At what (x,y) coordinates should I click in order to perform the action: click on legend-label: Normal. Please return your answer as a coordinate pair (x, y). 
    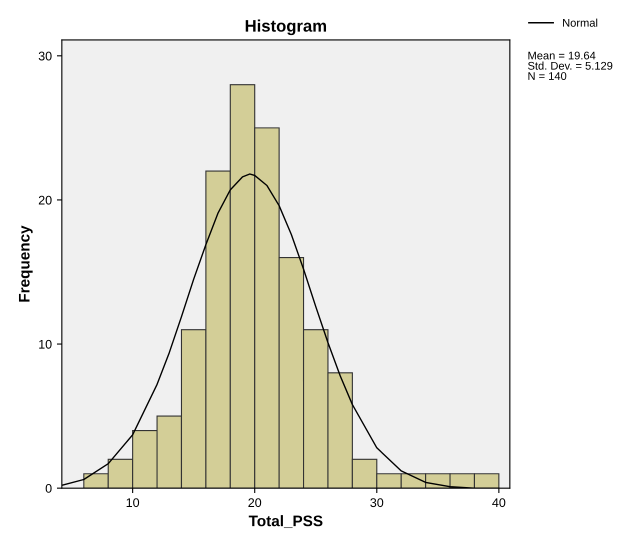
    Looking at the image, I should click on (580, 22).